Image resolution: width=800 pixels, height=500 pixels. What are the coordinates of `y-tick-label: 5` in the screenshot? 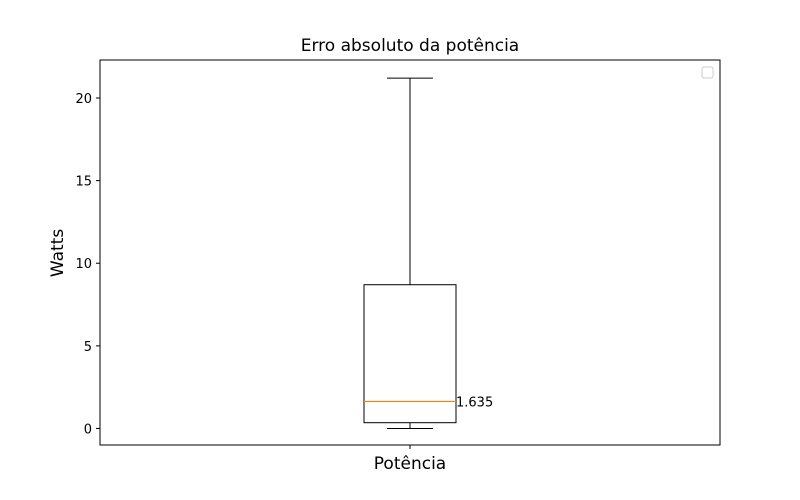 It's located at (88, 347).